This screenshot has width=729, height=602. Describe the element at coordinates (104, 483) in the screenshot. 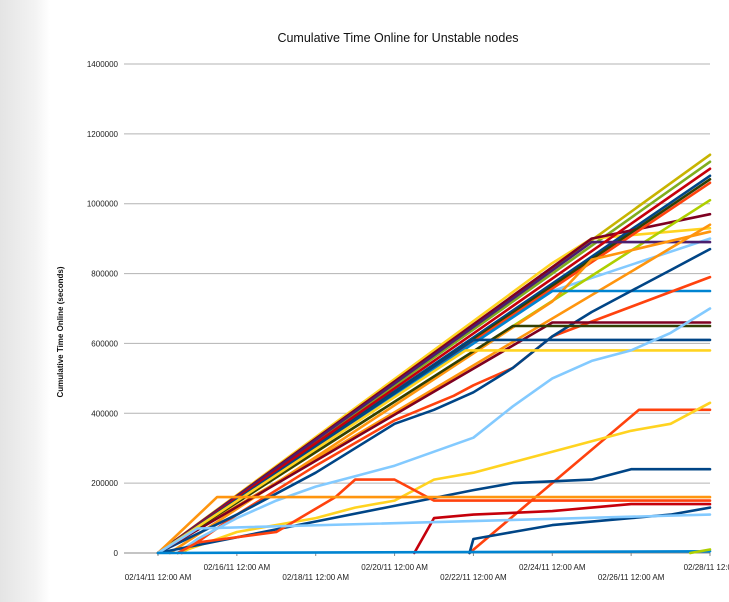

I see `y-tick-label: 200000` at that location.